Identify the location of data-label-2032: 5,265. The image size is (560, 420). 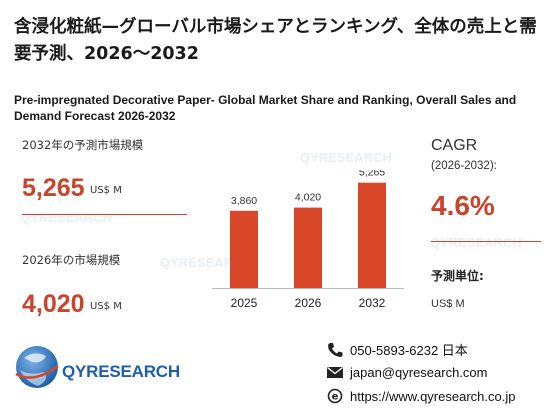
(372, 174).